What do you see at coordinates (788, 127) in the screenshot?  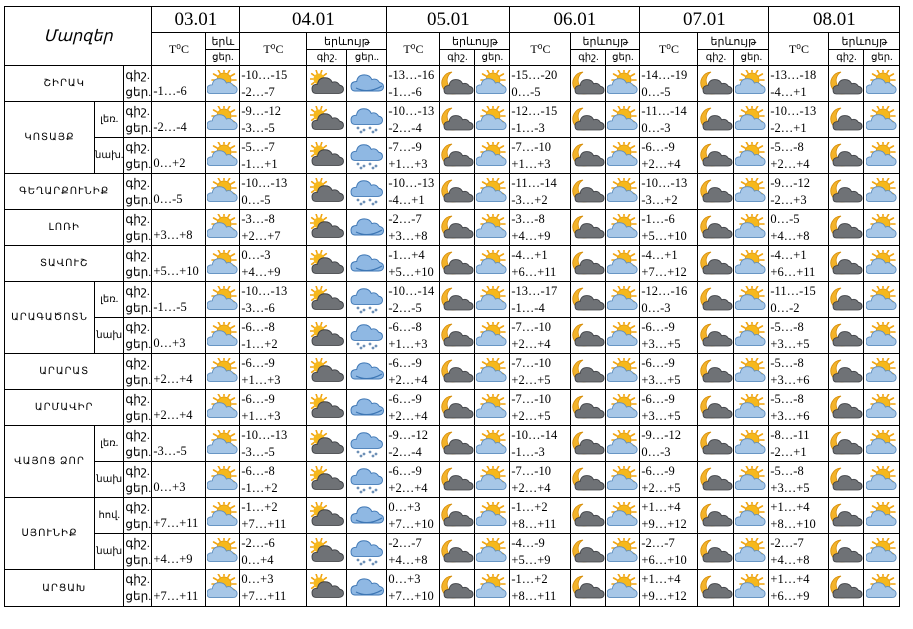 I see `day-temperature: -2…+1` at bounding box center [788, 127].